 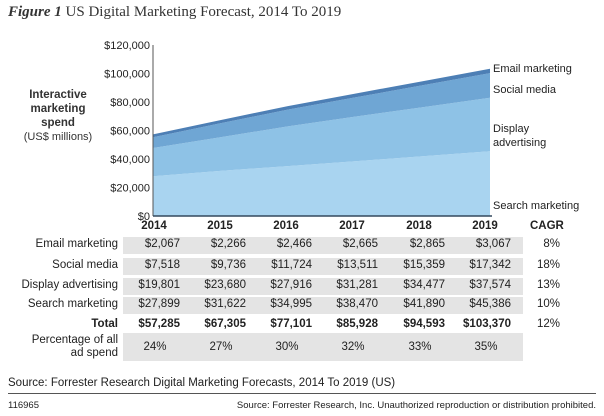 I want to click on table-cell: $3,067, so click(x=493, y=244).